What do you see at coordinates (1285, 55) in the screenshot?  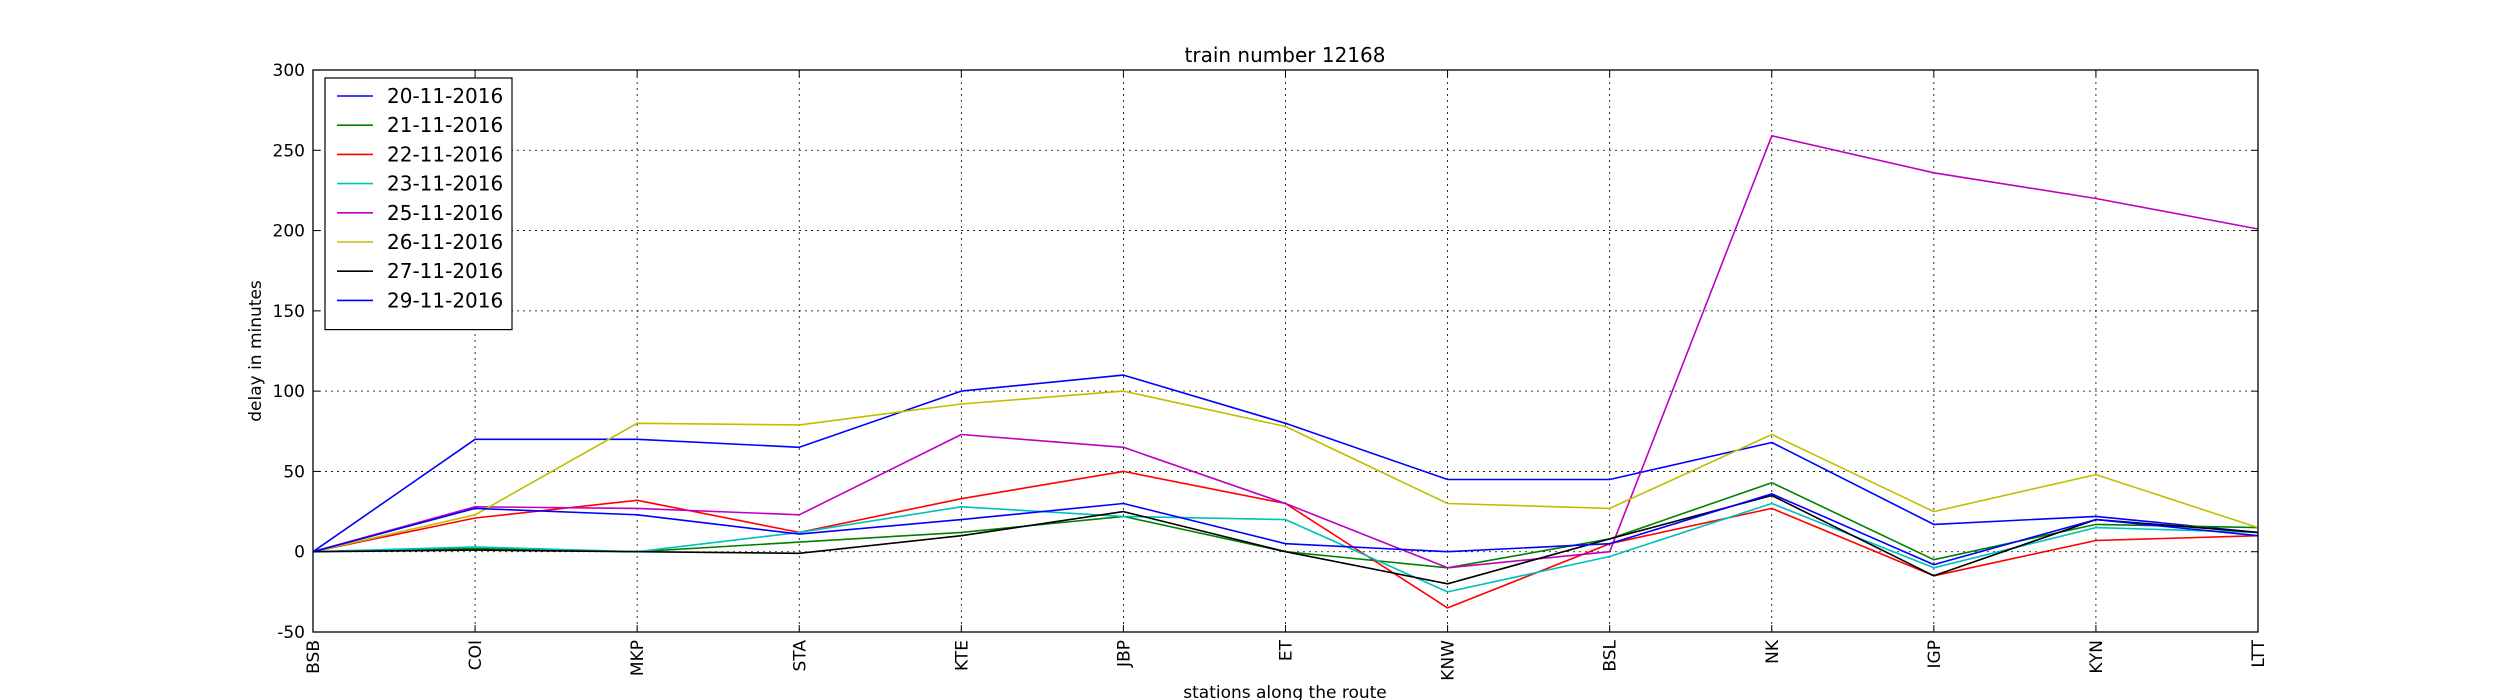 I see `chart-title: train number 12168` at bounding box center [1285, 55].